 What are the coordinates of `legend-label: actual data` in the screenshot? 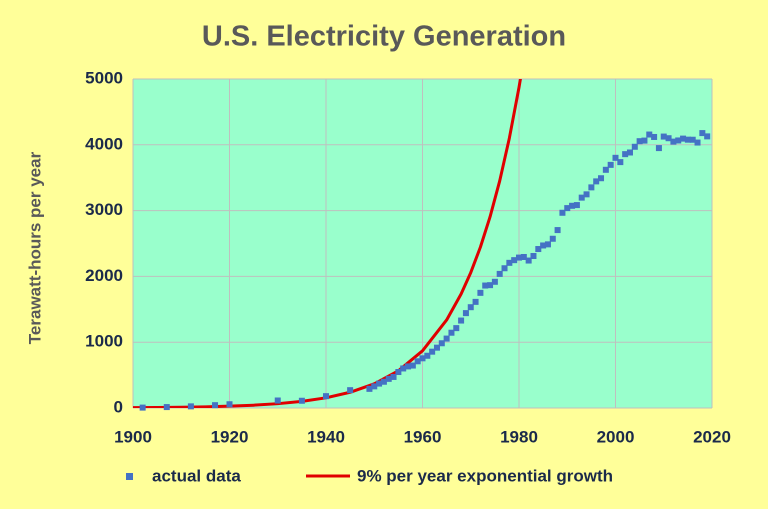 It's located at (196, 475).